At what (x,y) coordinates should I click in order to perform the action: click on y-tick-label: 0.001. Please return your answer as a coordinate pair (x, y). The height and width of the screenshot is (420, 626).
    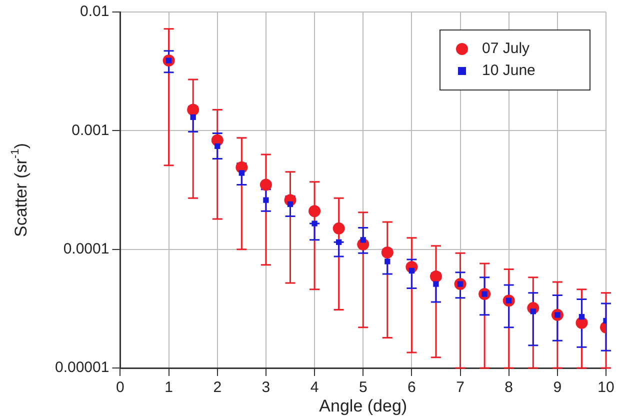
    Looking at the image, I should click on (91, 130).